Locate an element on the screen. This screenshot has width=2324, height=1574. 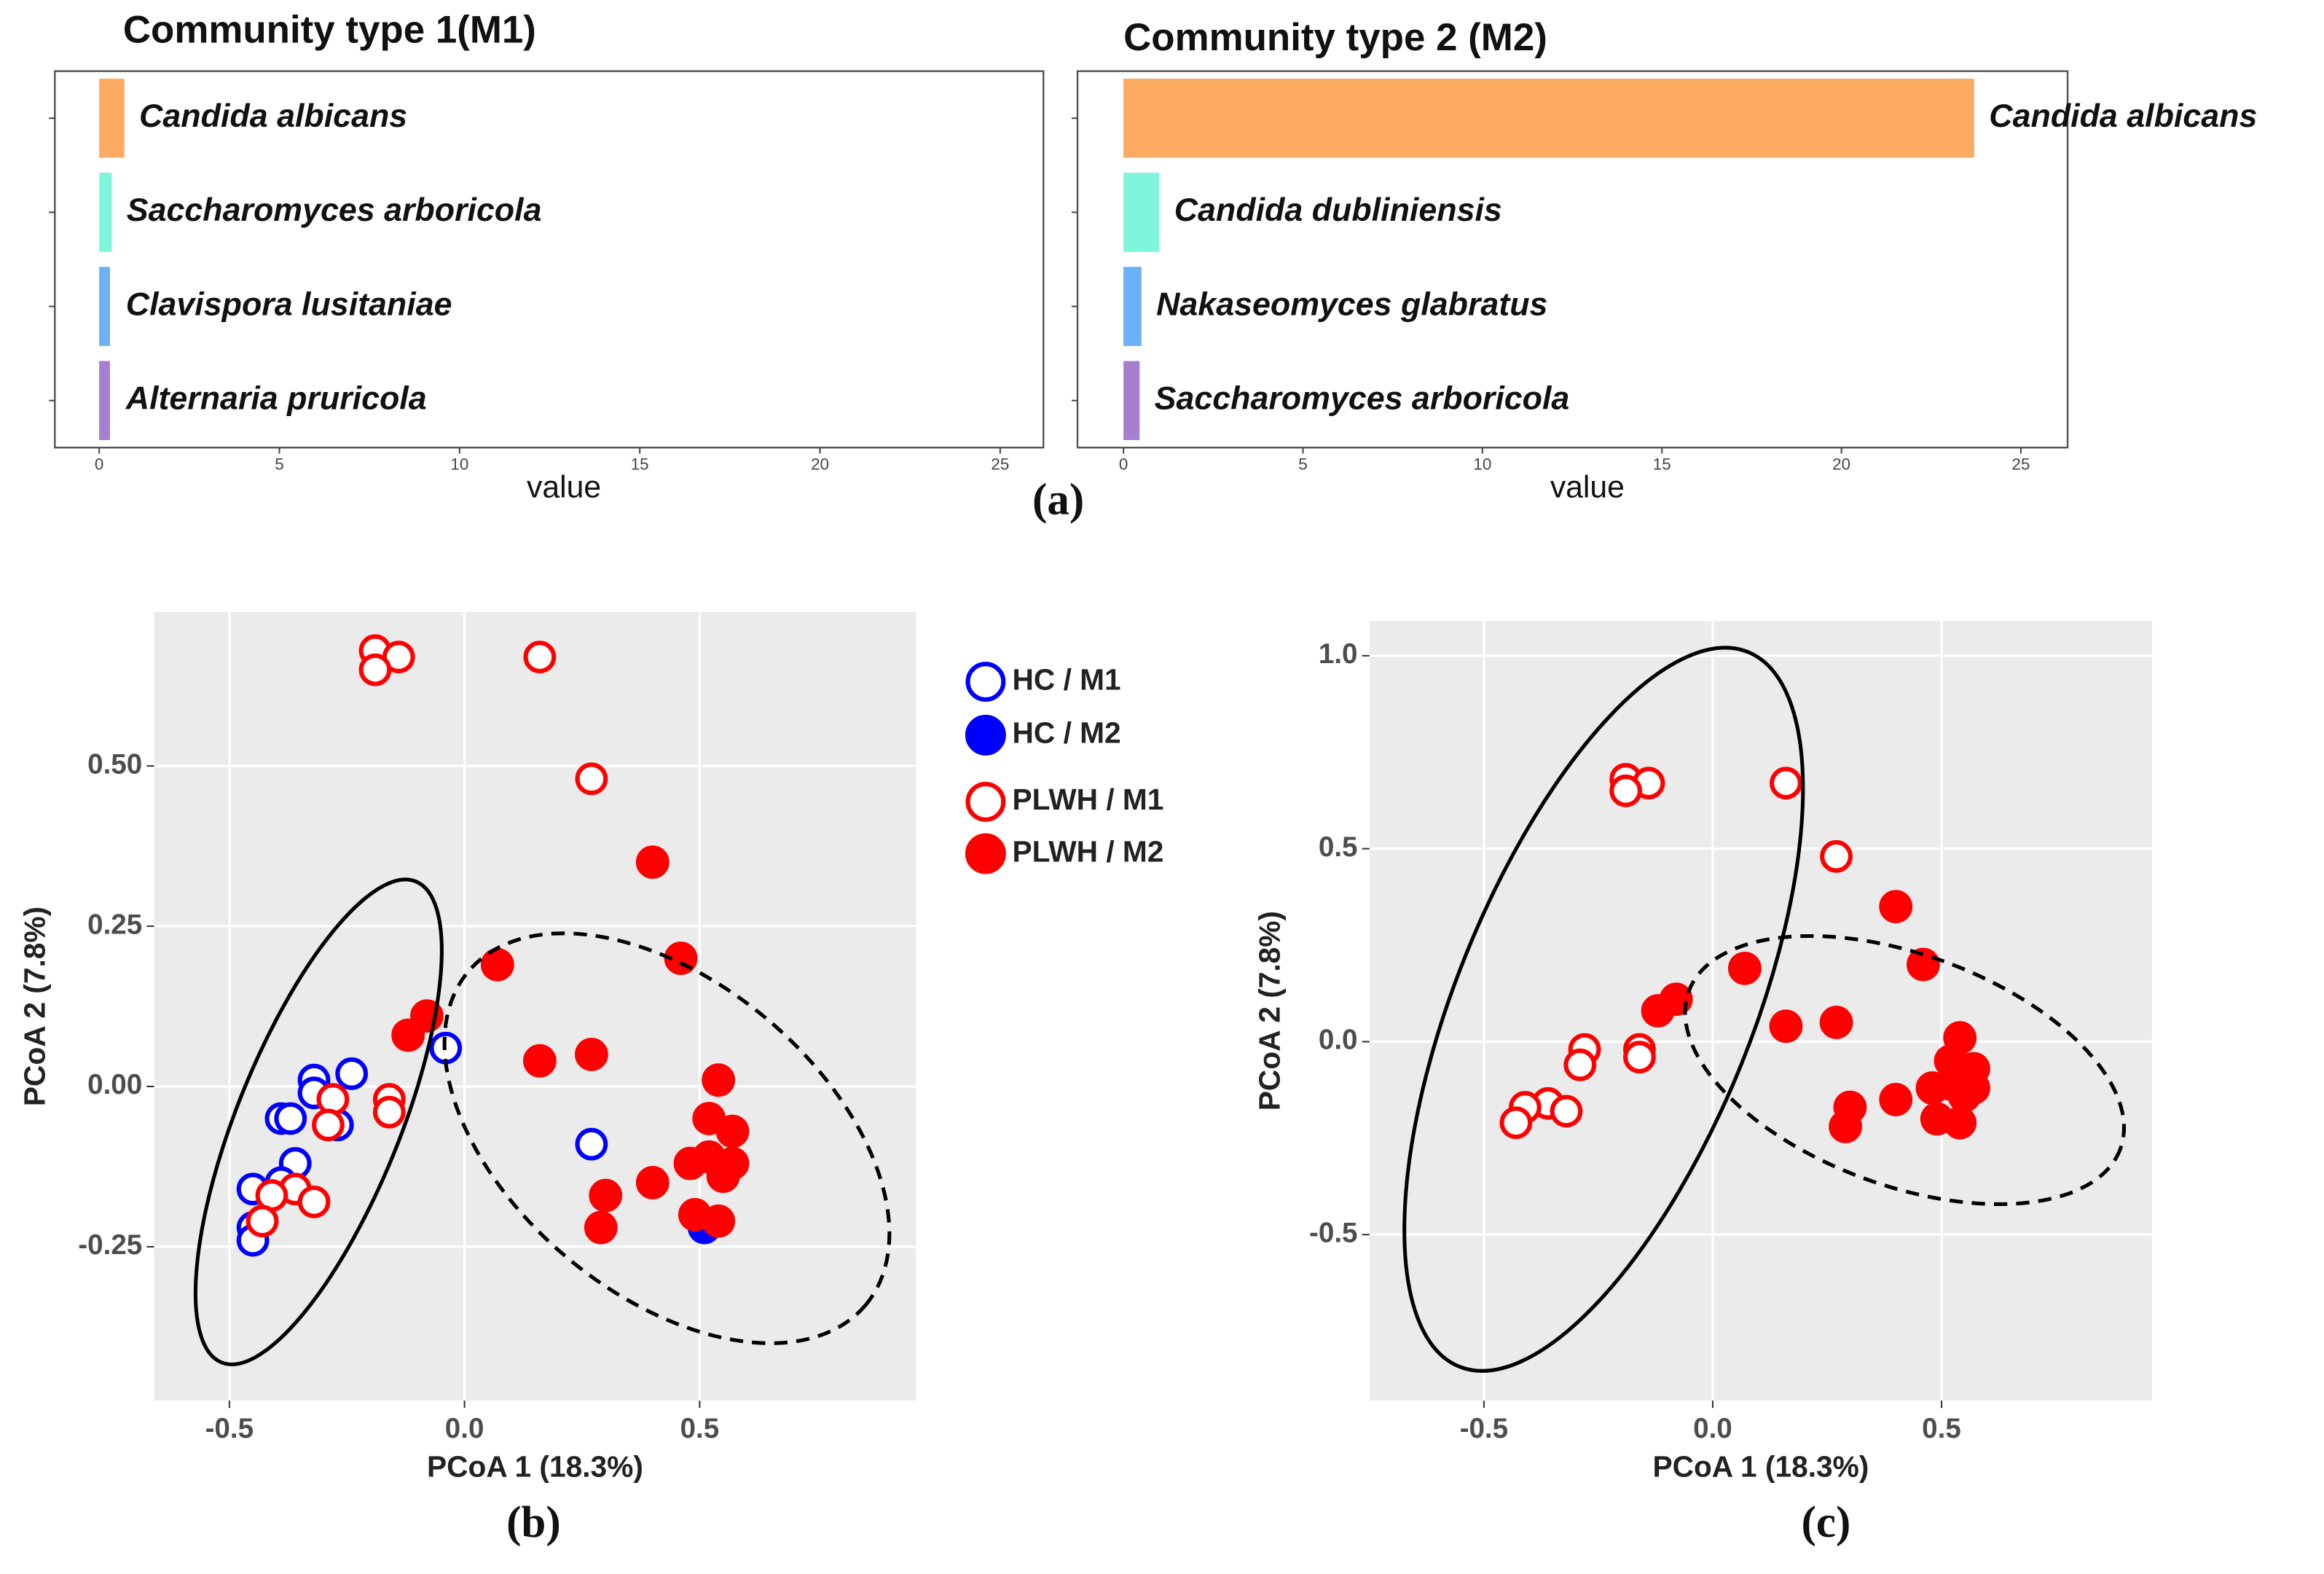
y-tick-label: 0.5 is located at coordinates (1338, 847).